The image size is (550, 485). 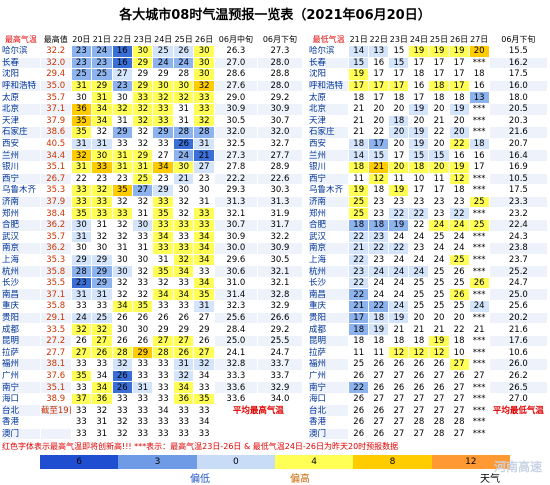 What do you see at coordinates (280, 202) in the screenshot?
I see `late-avg: 31.3` at bounding box center [280, 202].